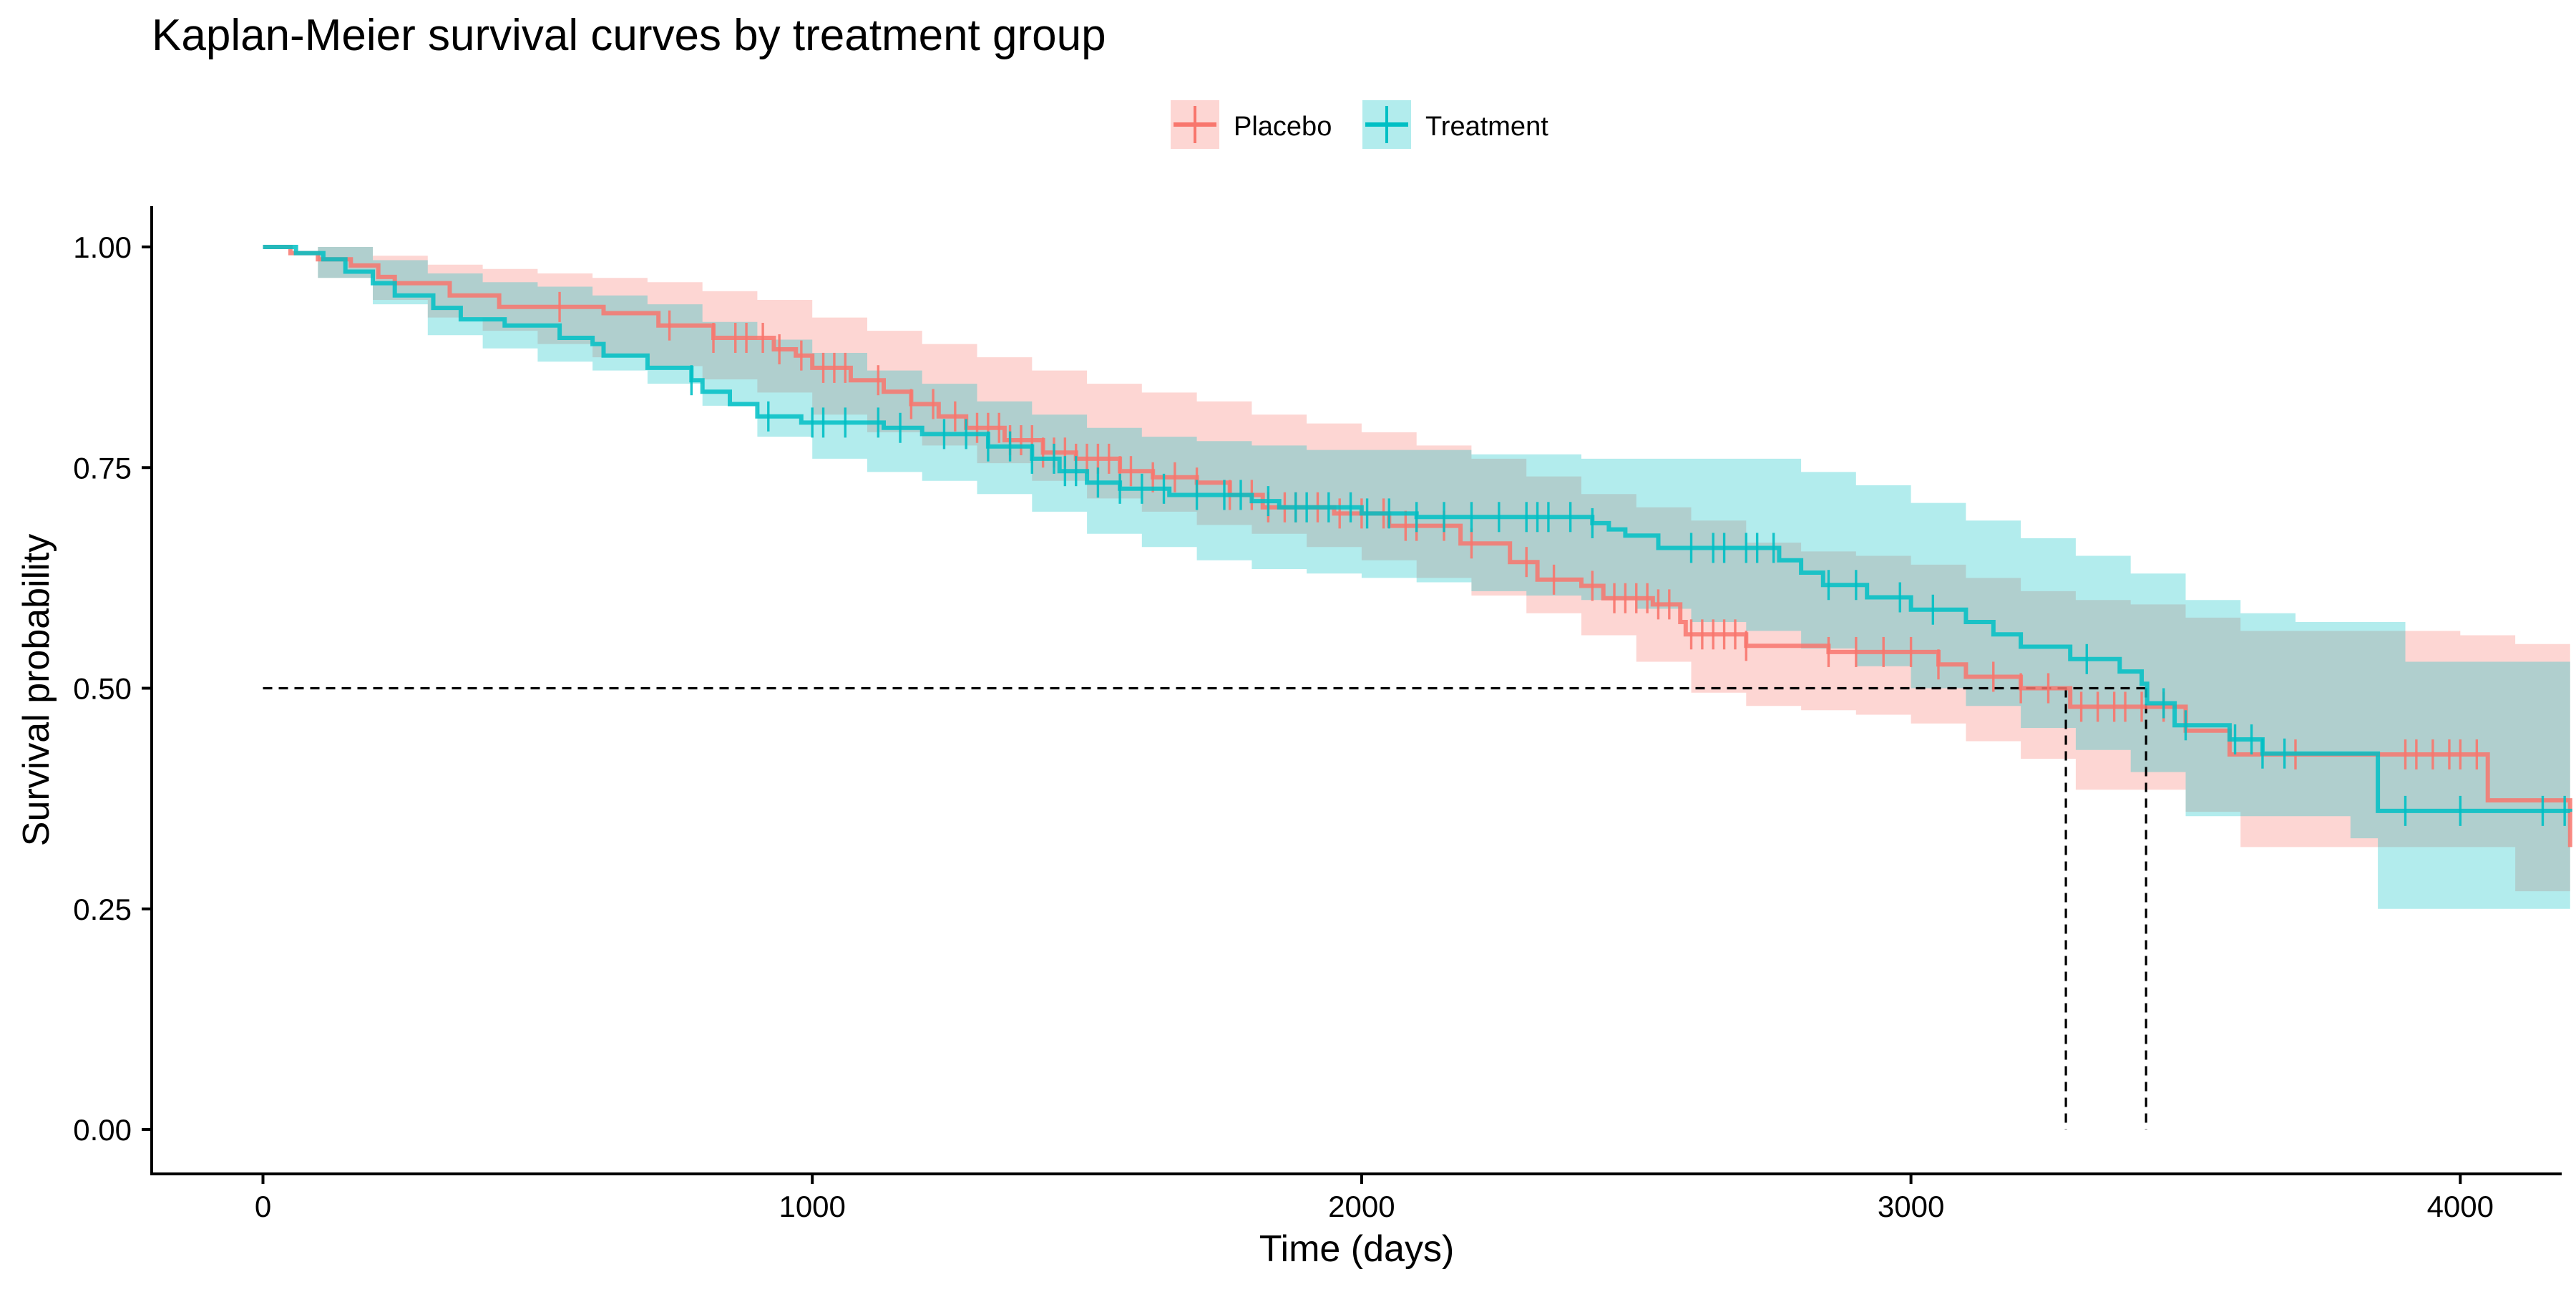 This screenshot has width=2576, height=1292. What do you see at coordinates (1486, 127) in the screenshot?
I see `legend-label-treatment: Treatment` at bounding box center [1486, 127].